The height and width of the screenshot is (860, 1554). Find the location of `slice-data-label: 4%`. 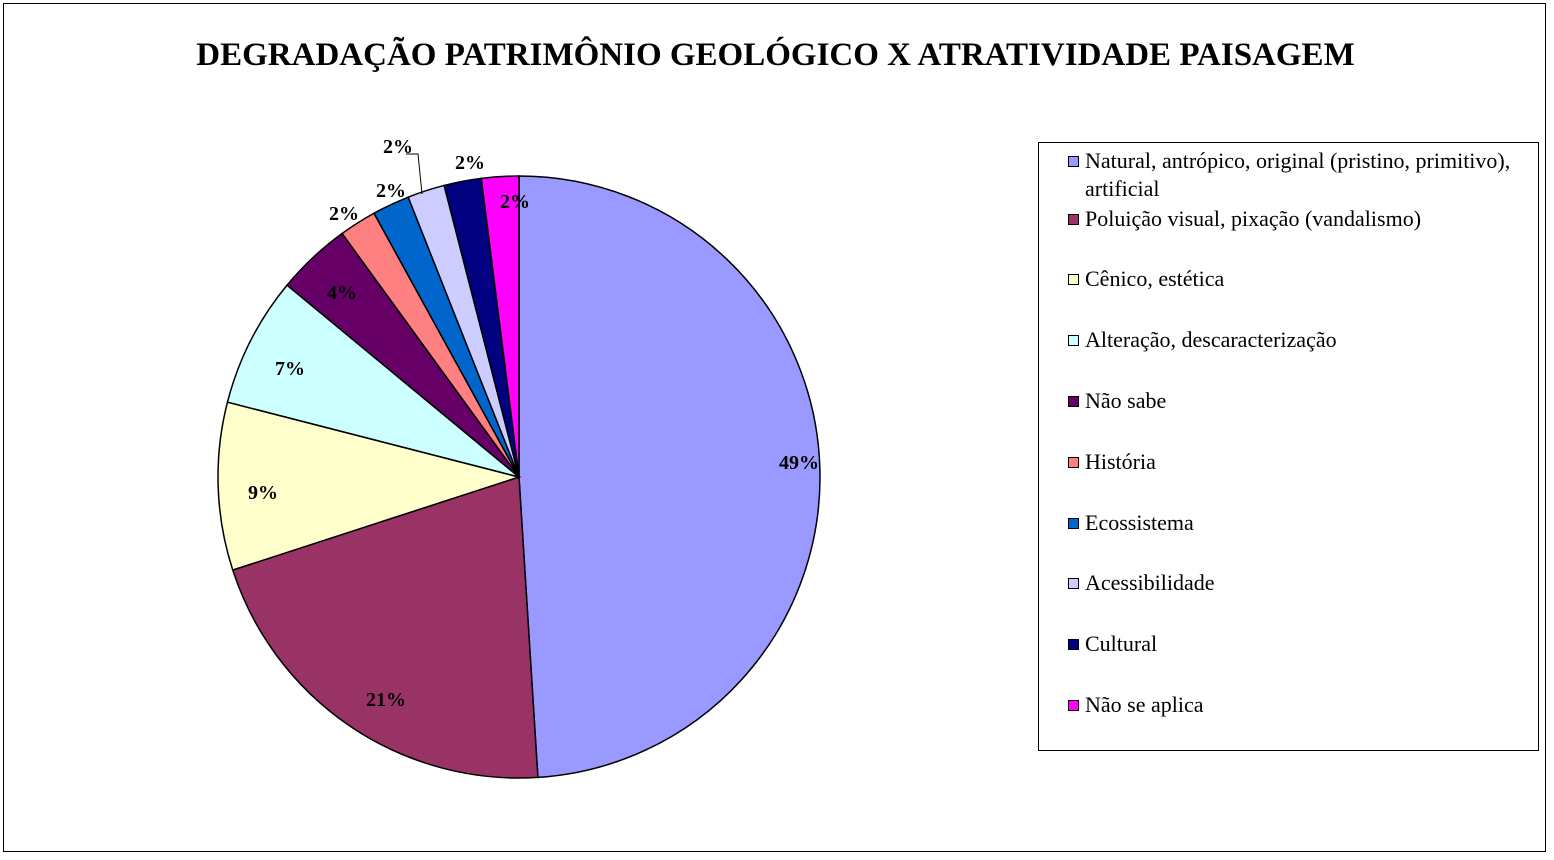

slice-data-label: 4% is located at coordinates (342, 293).